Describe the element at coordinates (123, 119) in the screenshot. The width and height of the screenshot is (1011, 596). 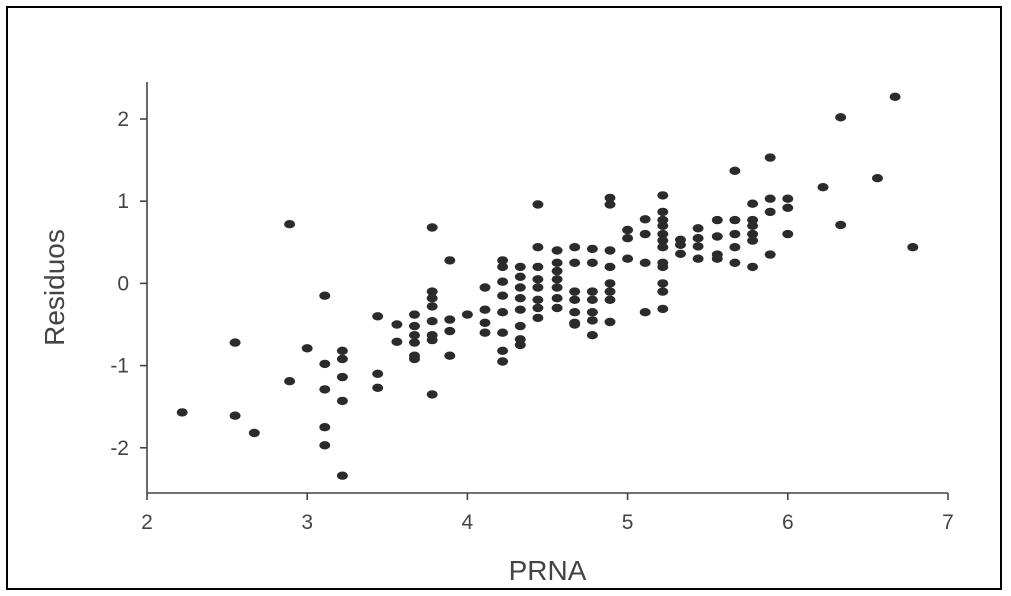
I see `y-tick-label: 2` at that location.